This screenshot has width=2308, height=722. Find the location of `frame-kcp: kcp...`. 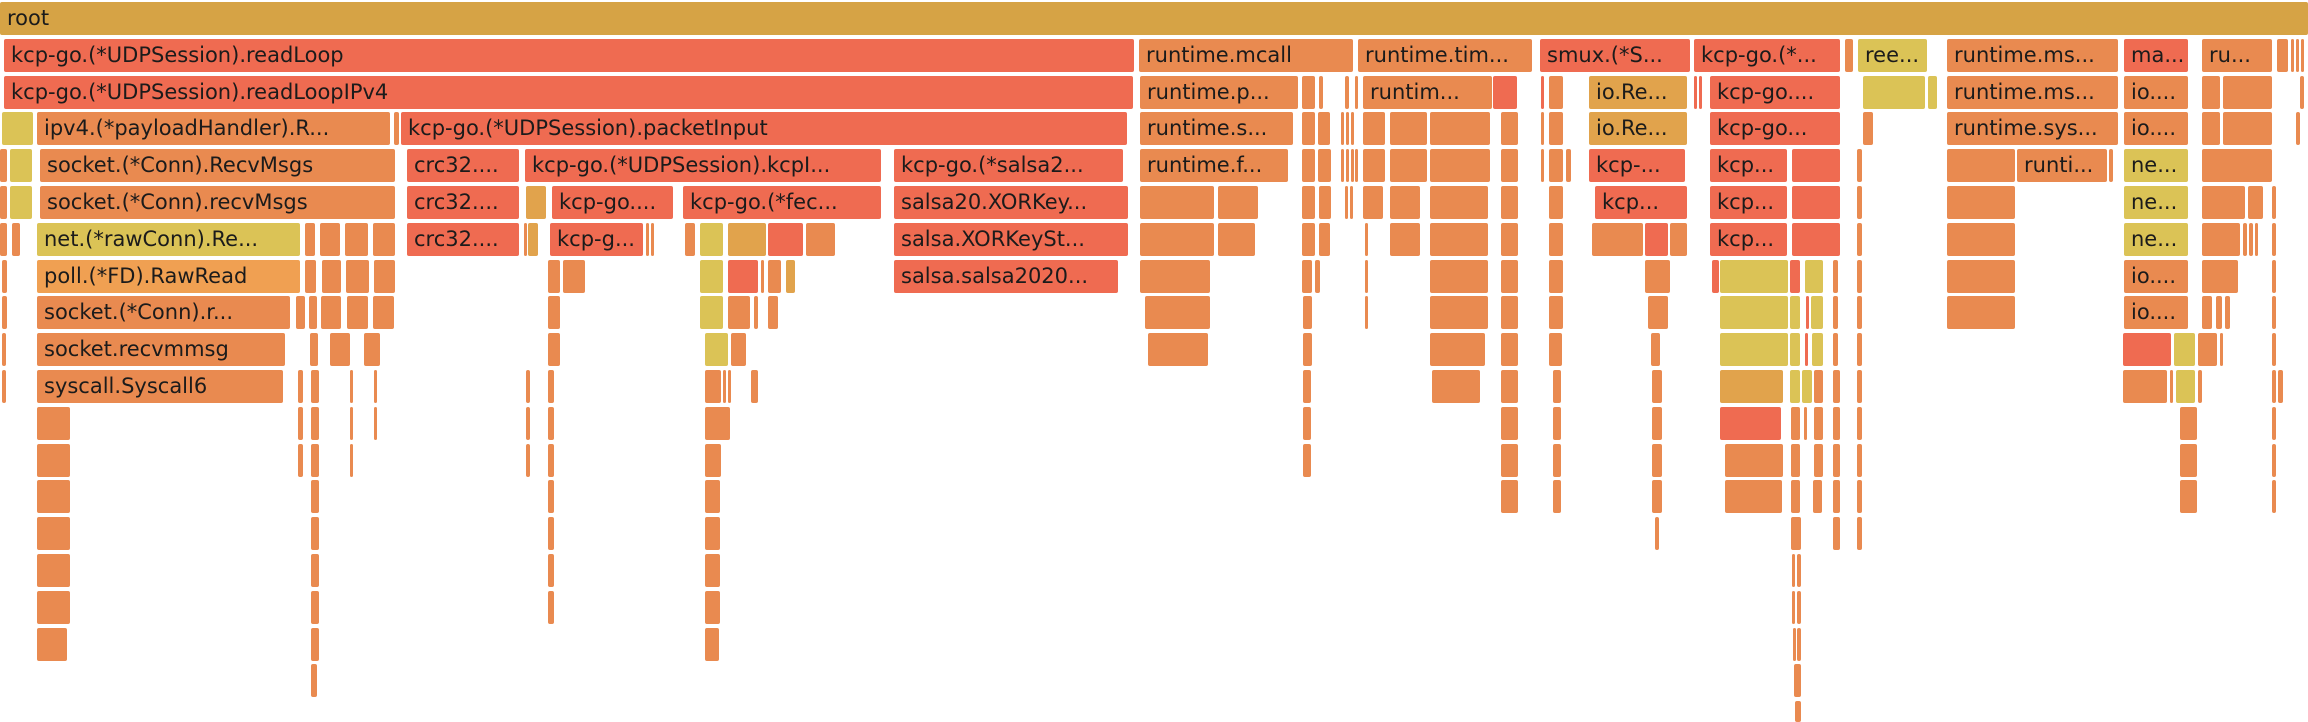

frame-kcp: kcp... is located at coordinates (1748, 202).